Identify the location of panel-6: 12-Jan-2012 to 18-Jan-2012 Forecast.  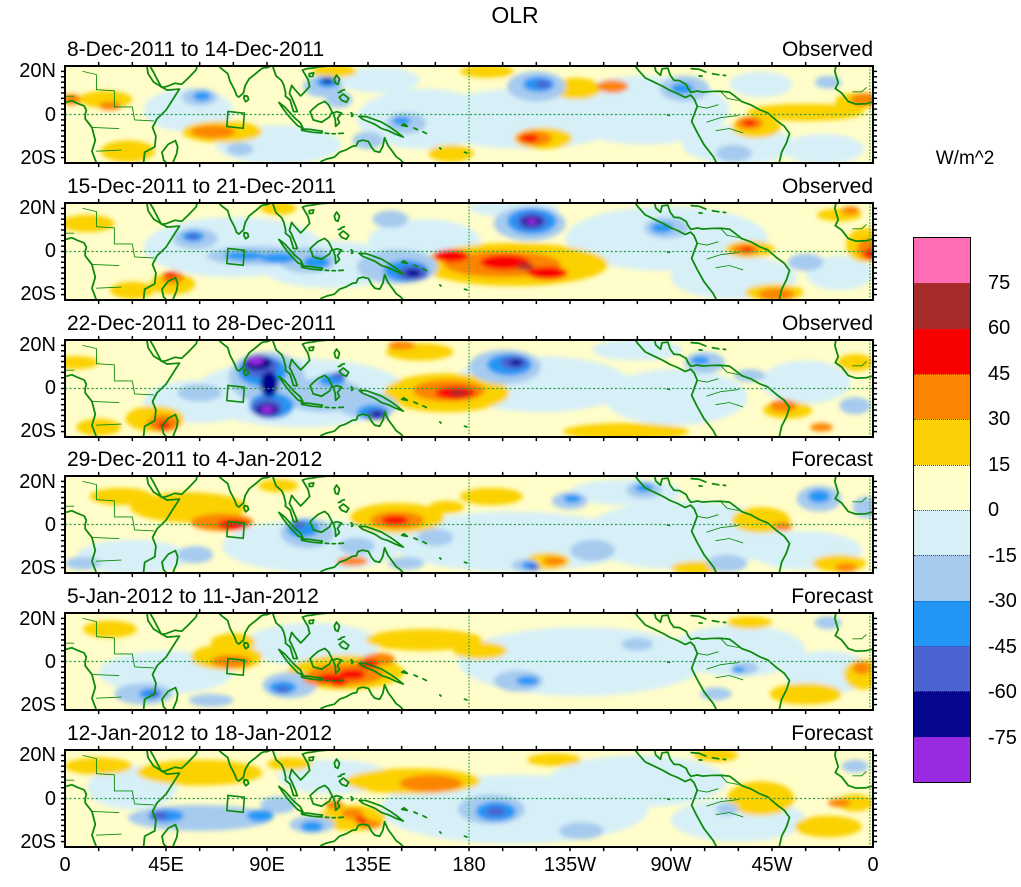
(469, 785).